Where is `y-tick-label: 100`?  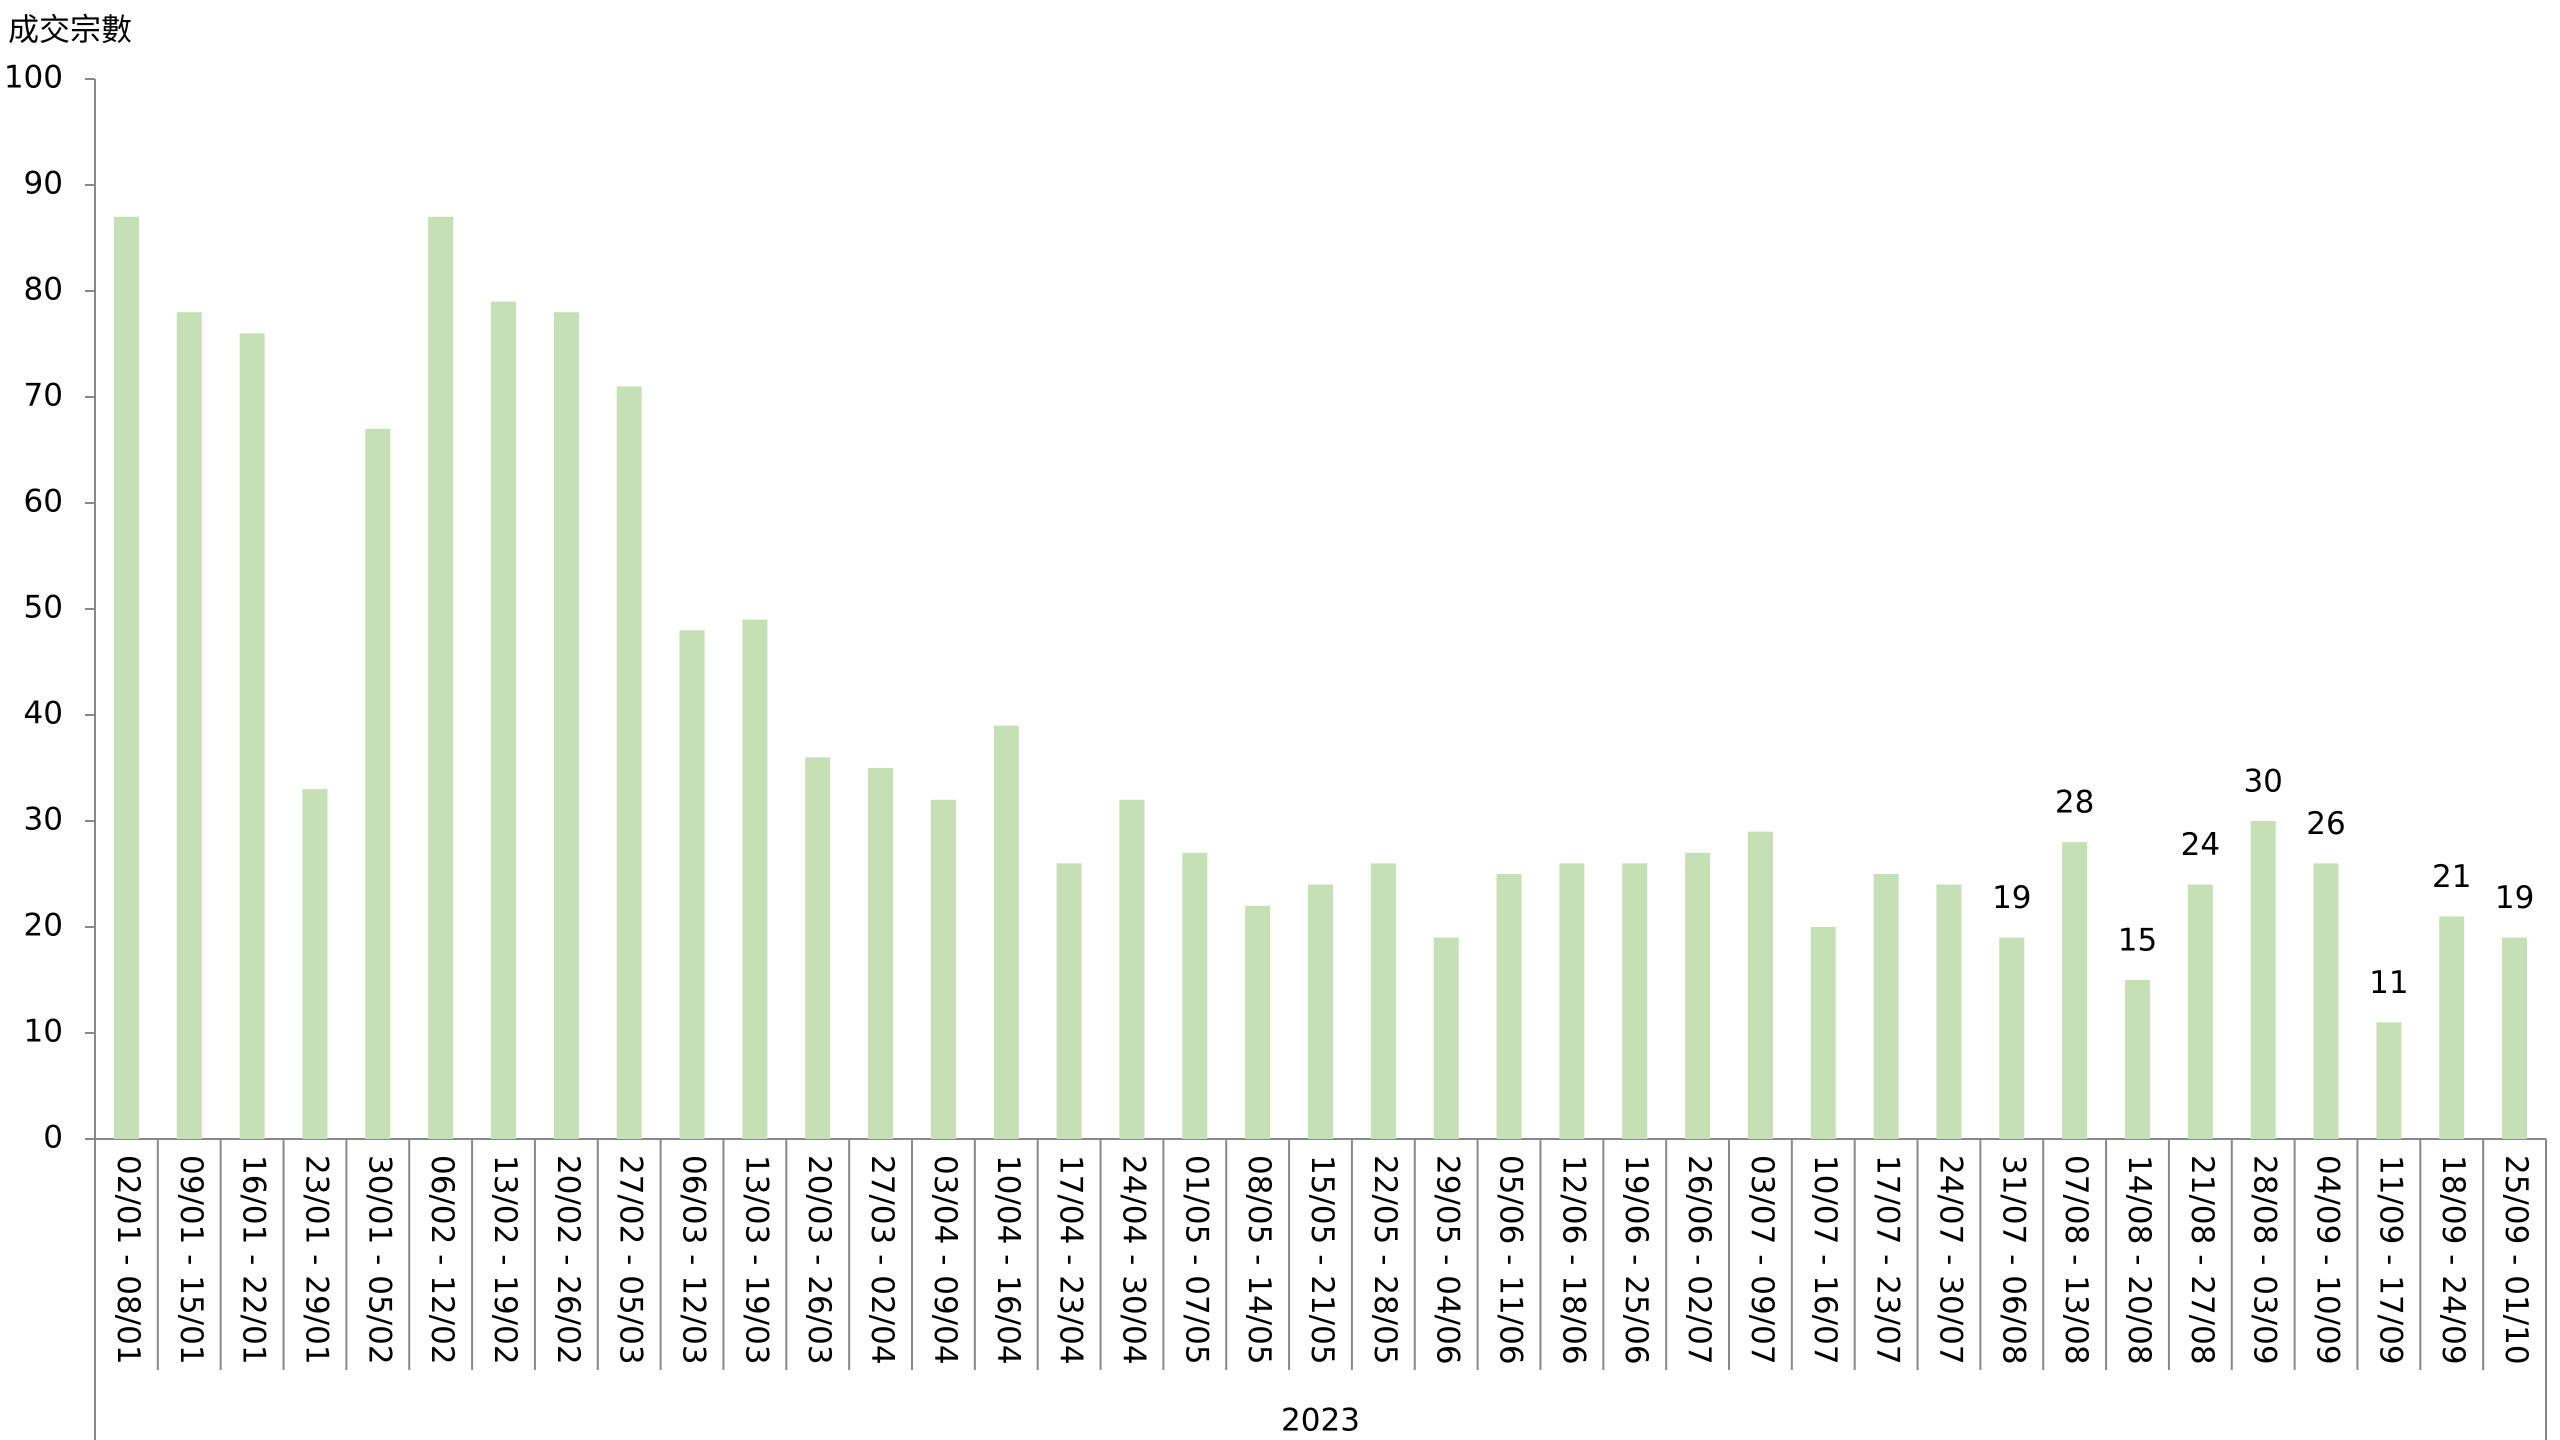 y-tick-label: 100 is located at coordinates (33, 78).